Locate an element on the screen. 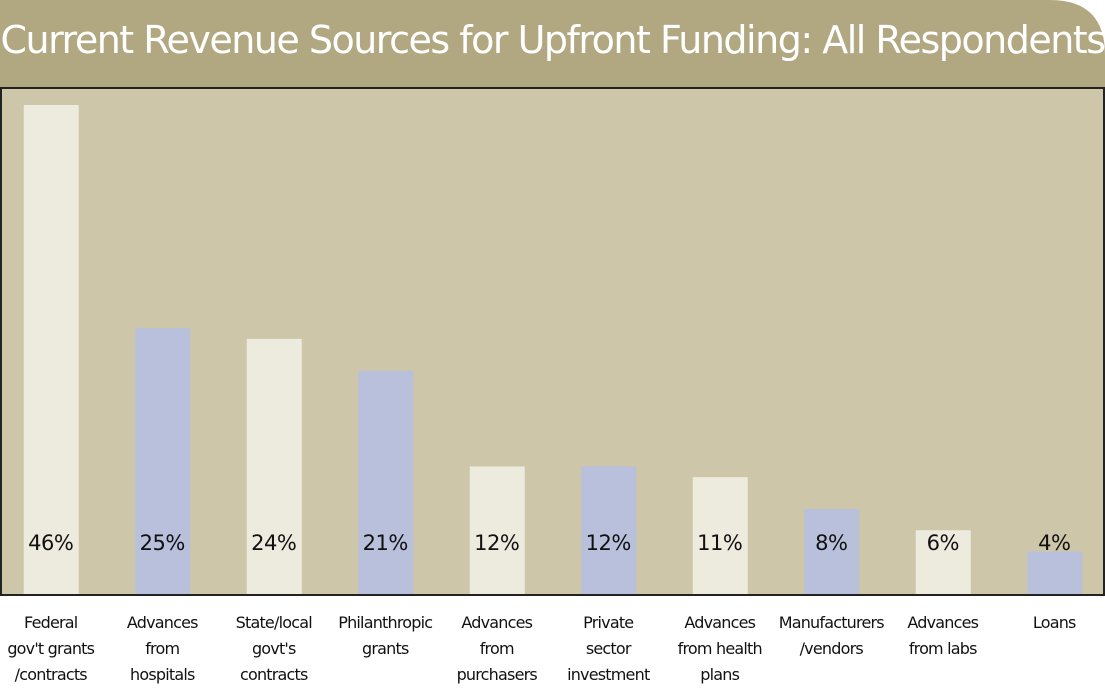 The height and width of the screenshot is (691, 1105). value-label: 24% is located at coordinates (273, 543).